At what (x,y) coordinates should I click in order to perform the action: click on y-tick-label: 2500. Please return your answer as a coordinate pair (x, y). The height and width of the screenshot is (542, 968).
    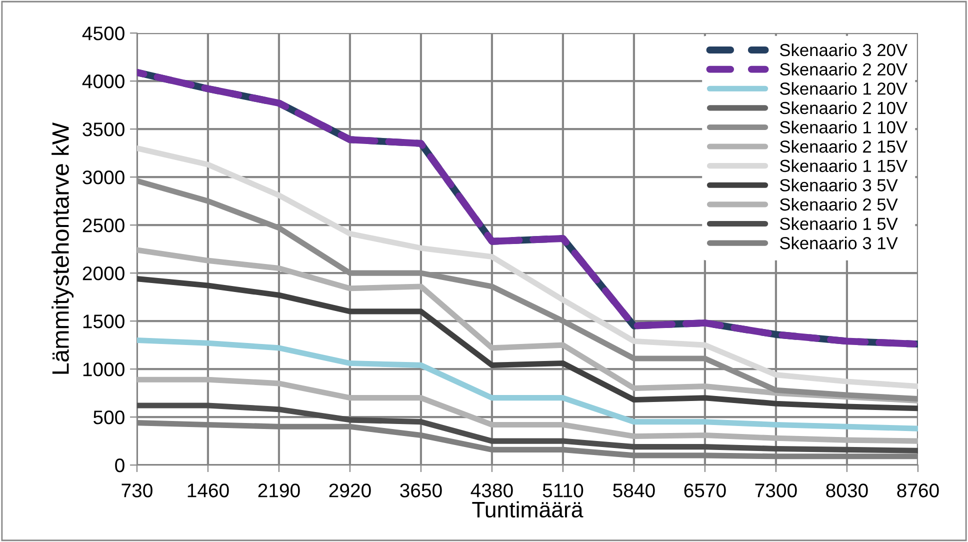
    Looking at the image, I should click on (103, 225).